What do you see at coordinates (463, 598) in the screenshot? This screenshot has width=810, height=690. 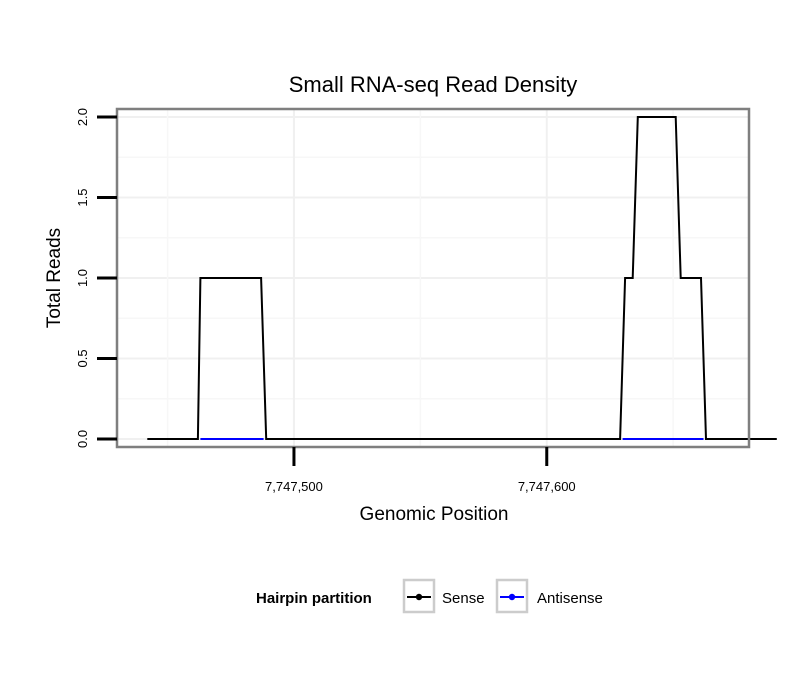 I see `legend-label-sense: Sense` at bounding box center [463, 598].